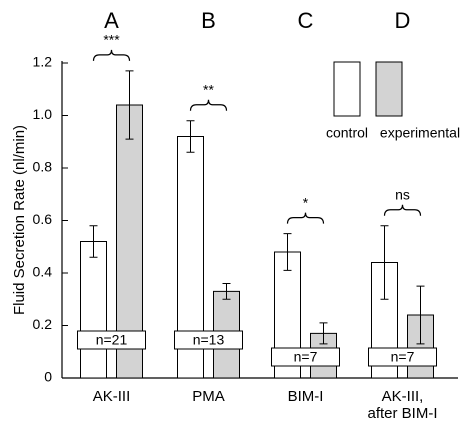 The width and height of the screenshot is (474, 429). I want to click on x-tick-label: PMA, so click(208, 396).